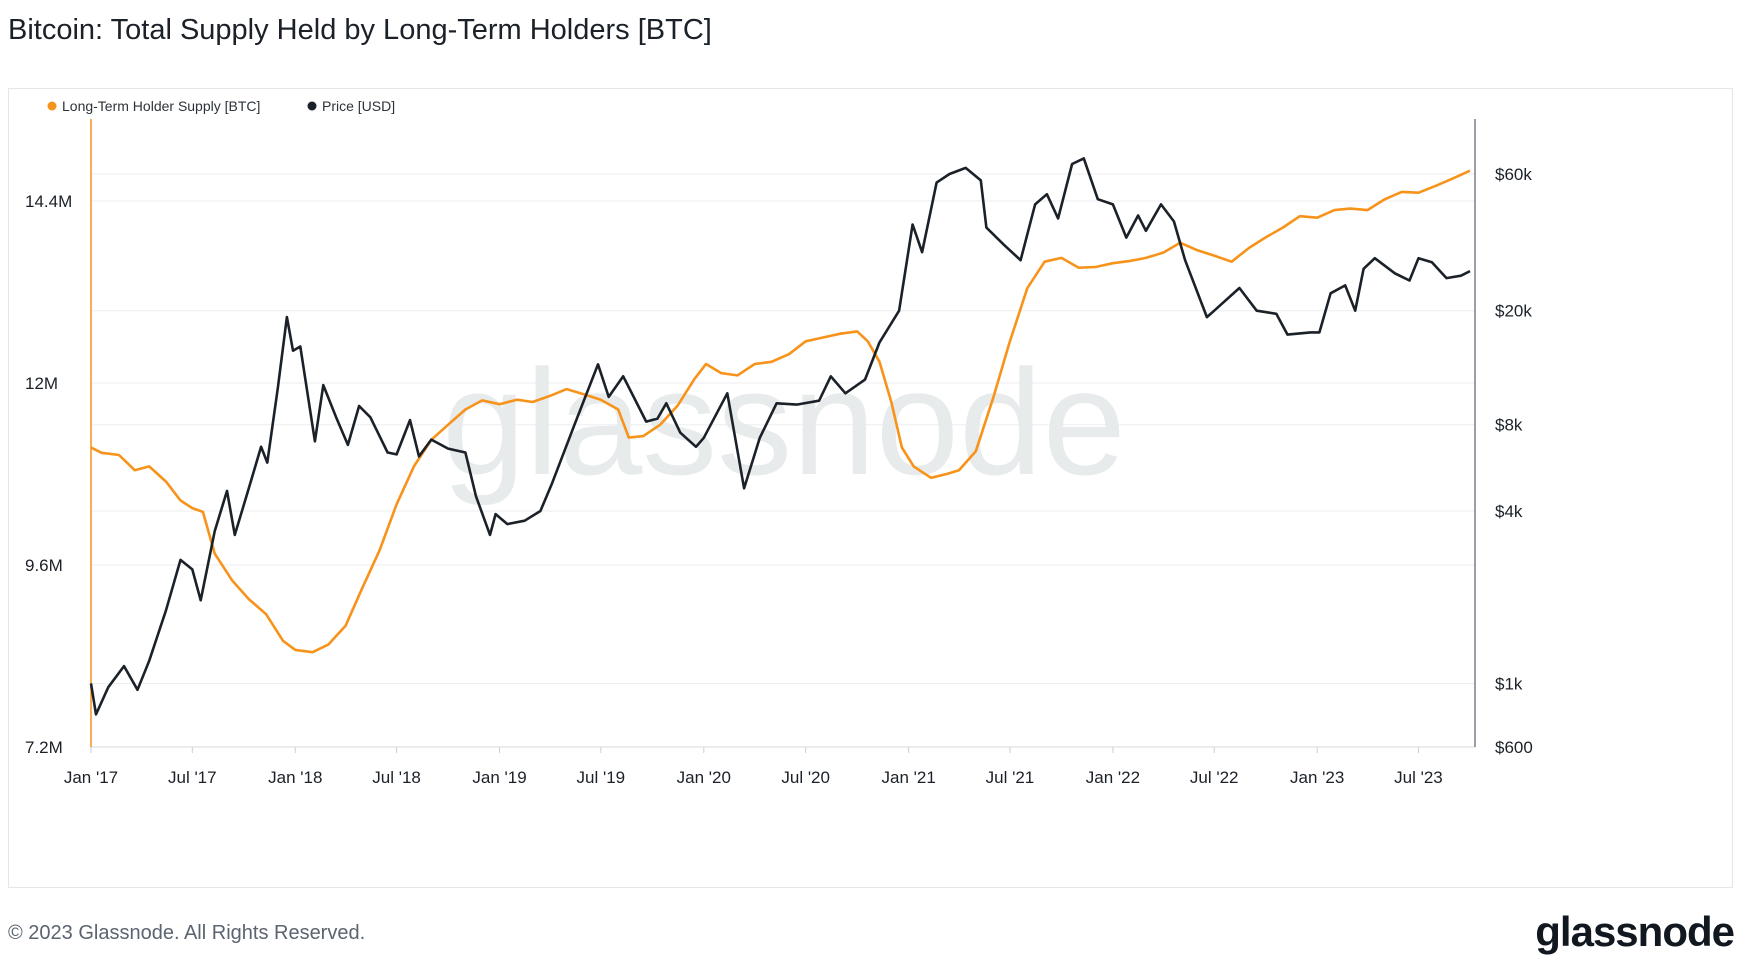  What do you see at coordinates (1010, 777) in the screenshot?
I see `x-tick-label: Jul '21` at bounding box center [1010, 777].